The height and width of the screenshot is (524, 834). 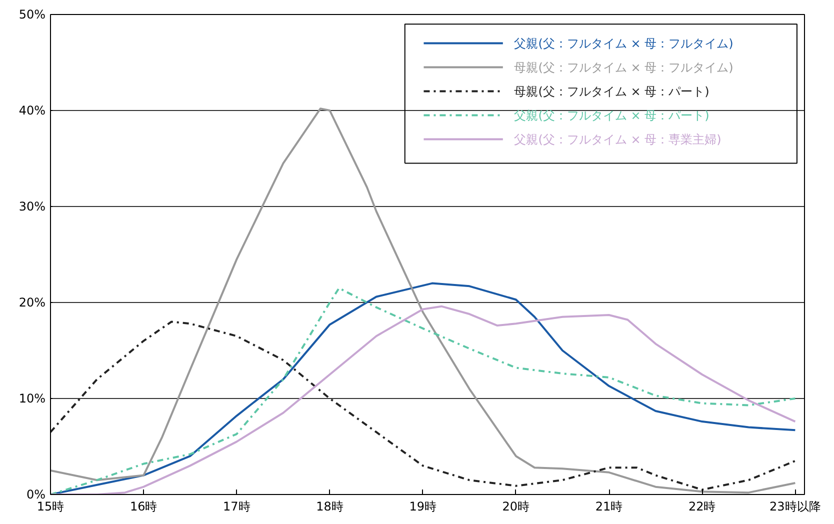 What do you see at coordinates (516, 507) in the screenshot?
I see `x-tick-label: 20時` at bounding box center [516, 507].